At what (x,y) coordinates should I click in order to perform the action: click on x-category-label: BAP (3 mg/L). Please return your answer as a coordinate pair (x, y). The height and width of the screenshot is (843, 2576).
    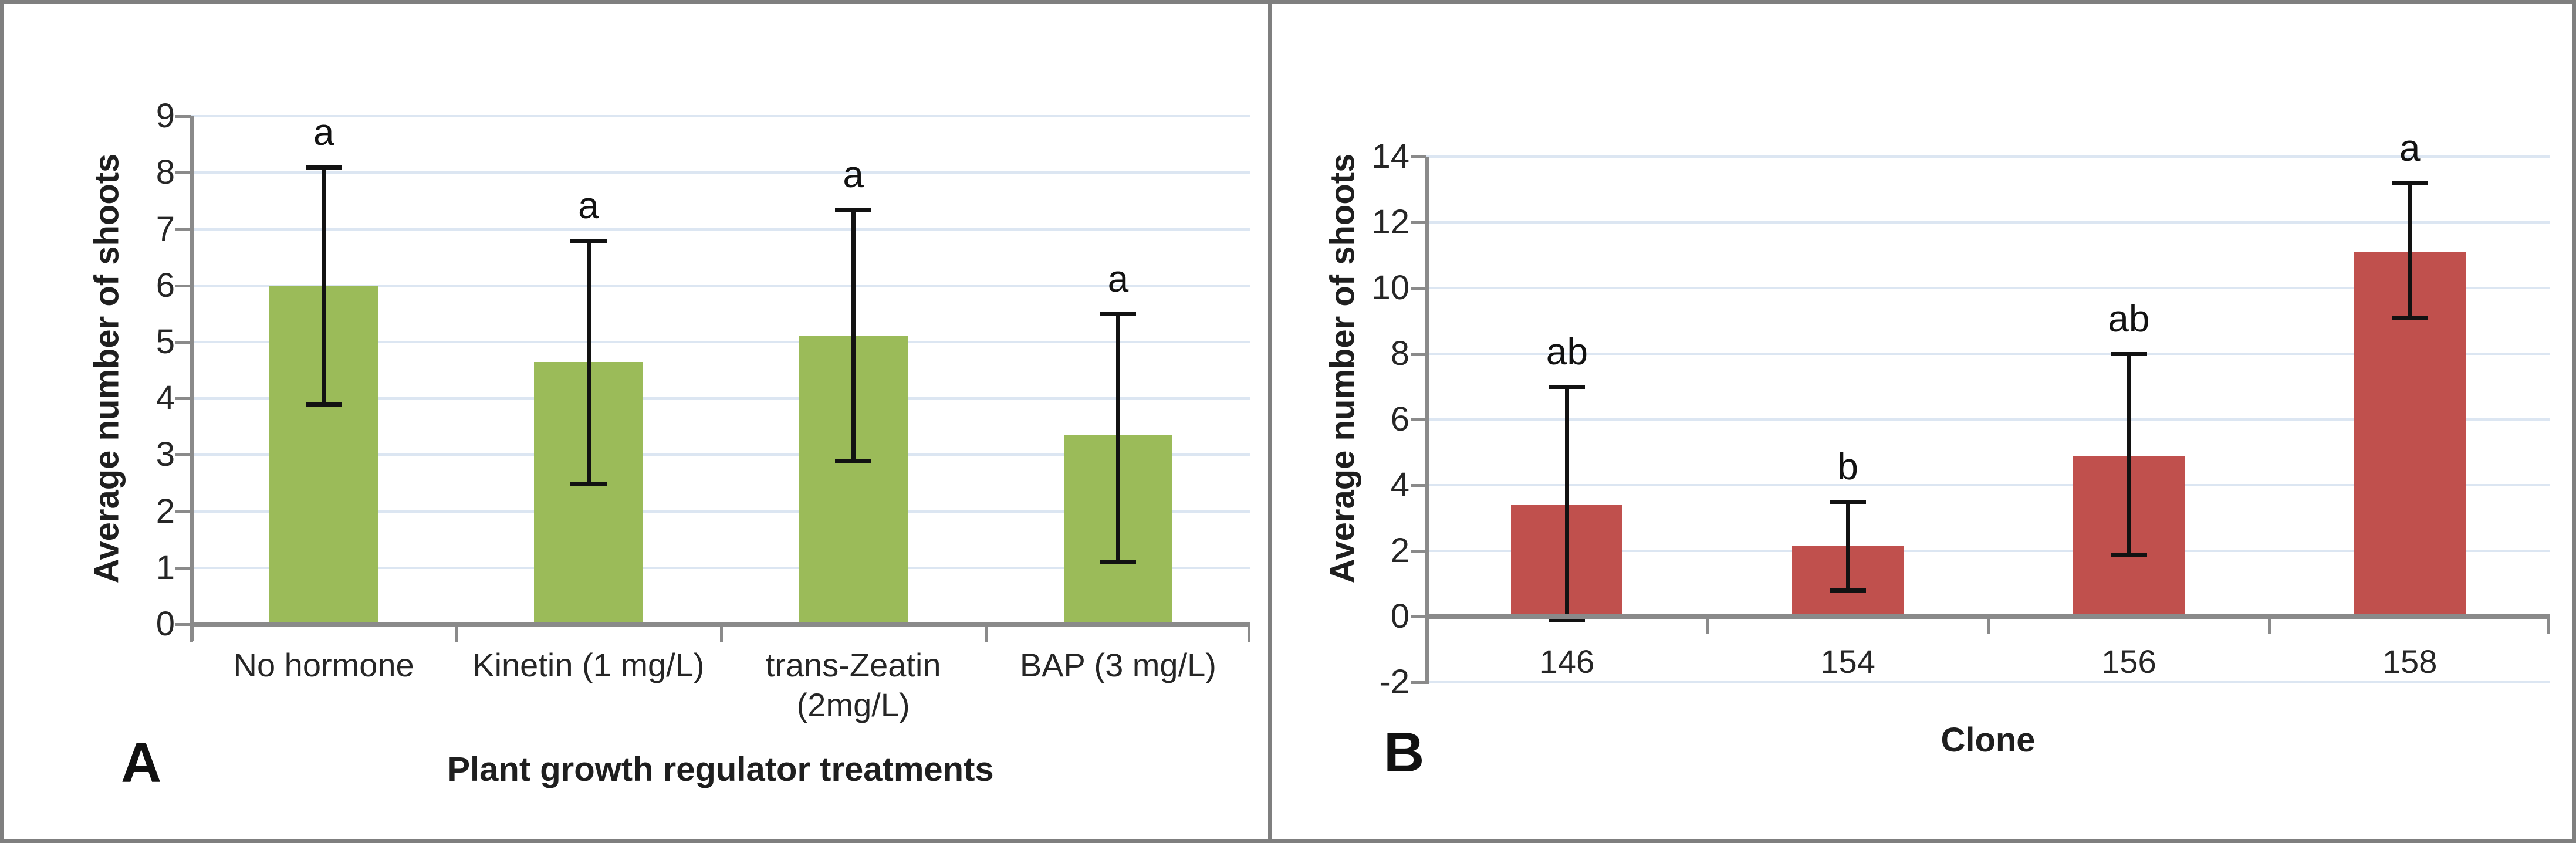
    Looking at the image, I should click on (1117, 664).